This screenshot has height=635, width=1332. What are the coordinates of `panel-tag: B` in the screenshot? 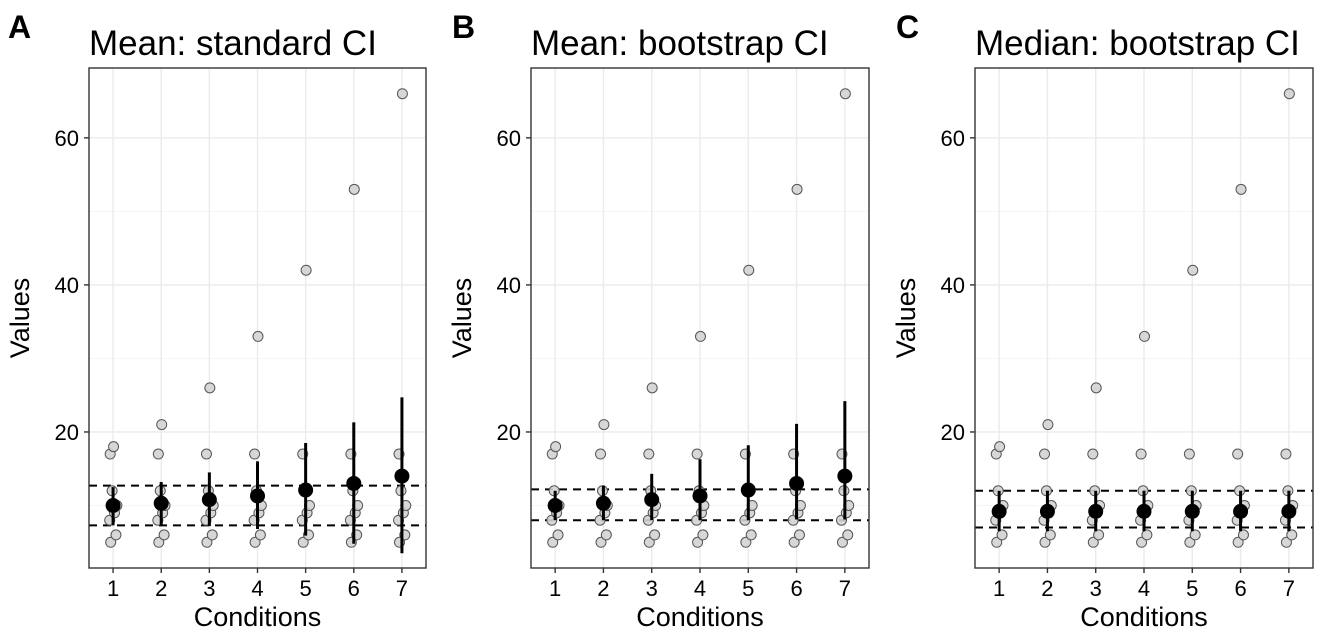 It's located at (463, 27).